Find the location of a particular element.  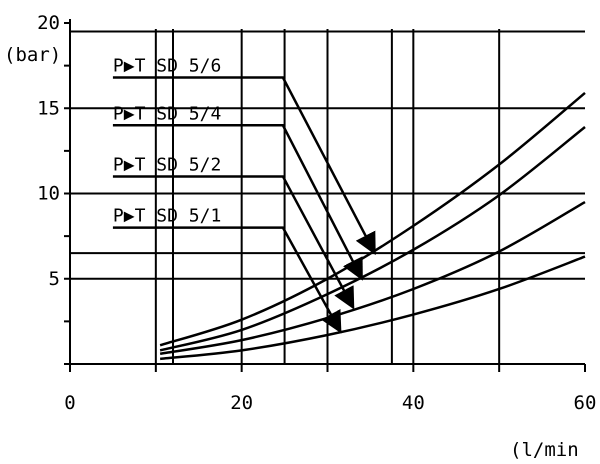

legend-label: P▶T SD 5/6 is located at coordinates (167, 66).